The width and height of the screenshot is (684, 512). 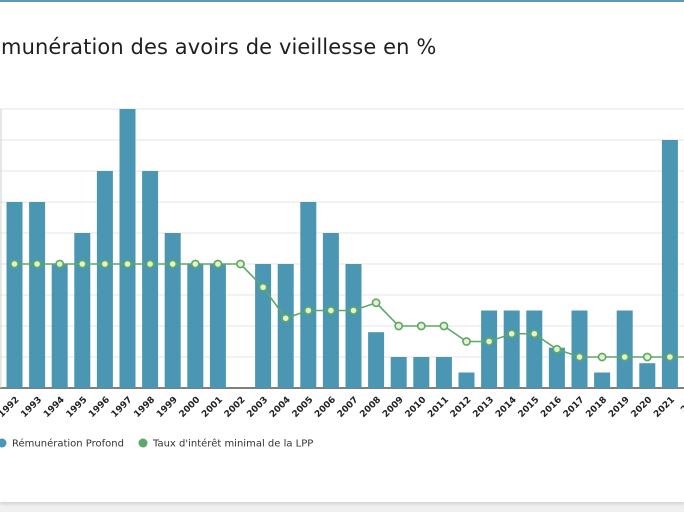 I want to click on x-tick-label: 2000, so click(x=190, y=407).